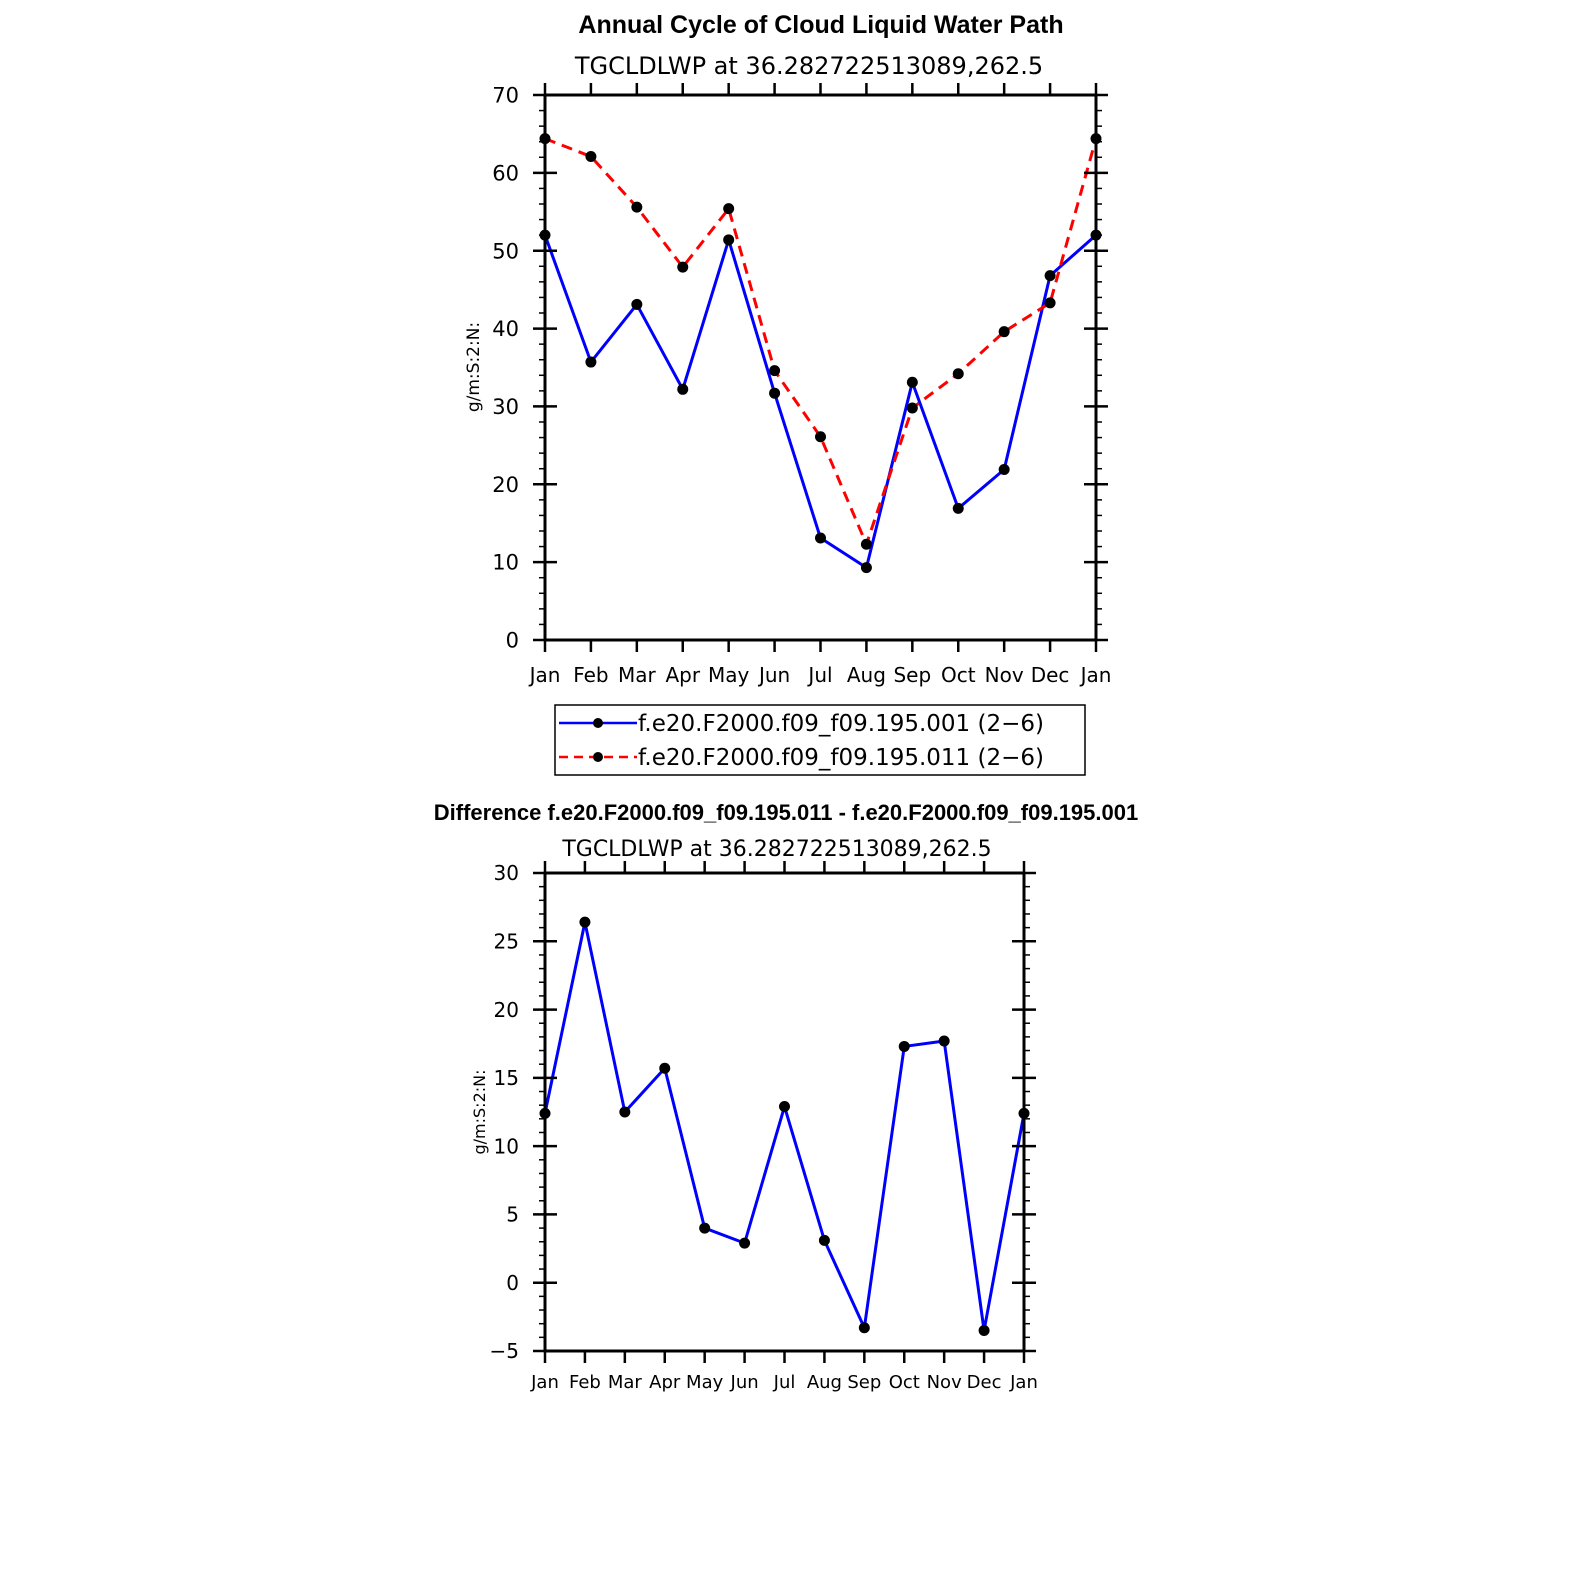  I want to click on chart-2-subtitle: TGCLDLWP at 36.282722513089,262.5, so click(776, 849).